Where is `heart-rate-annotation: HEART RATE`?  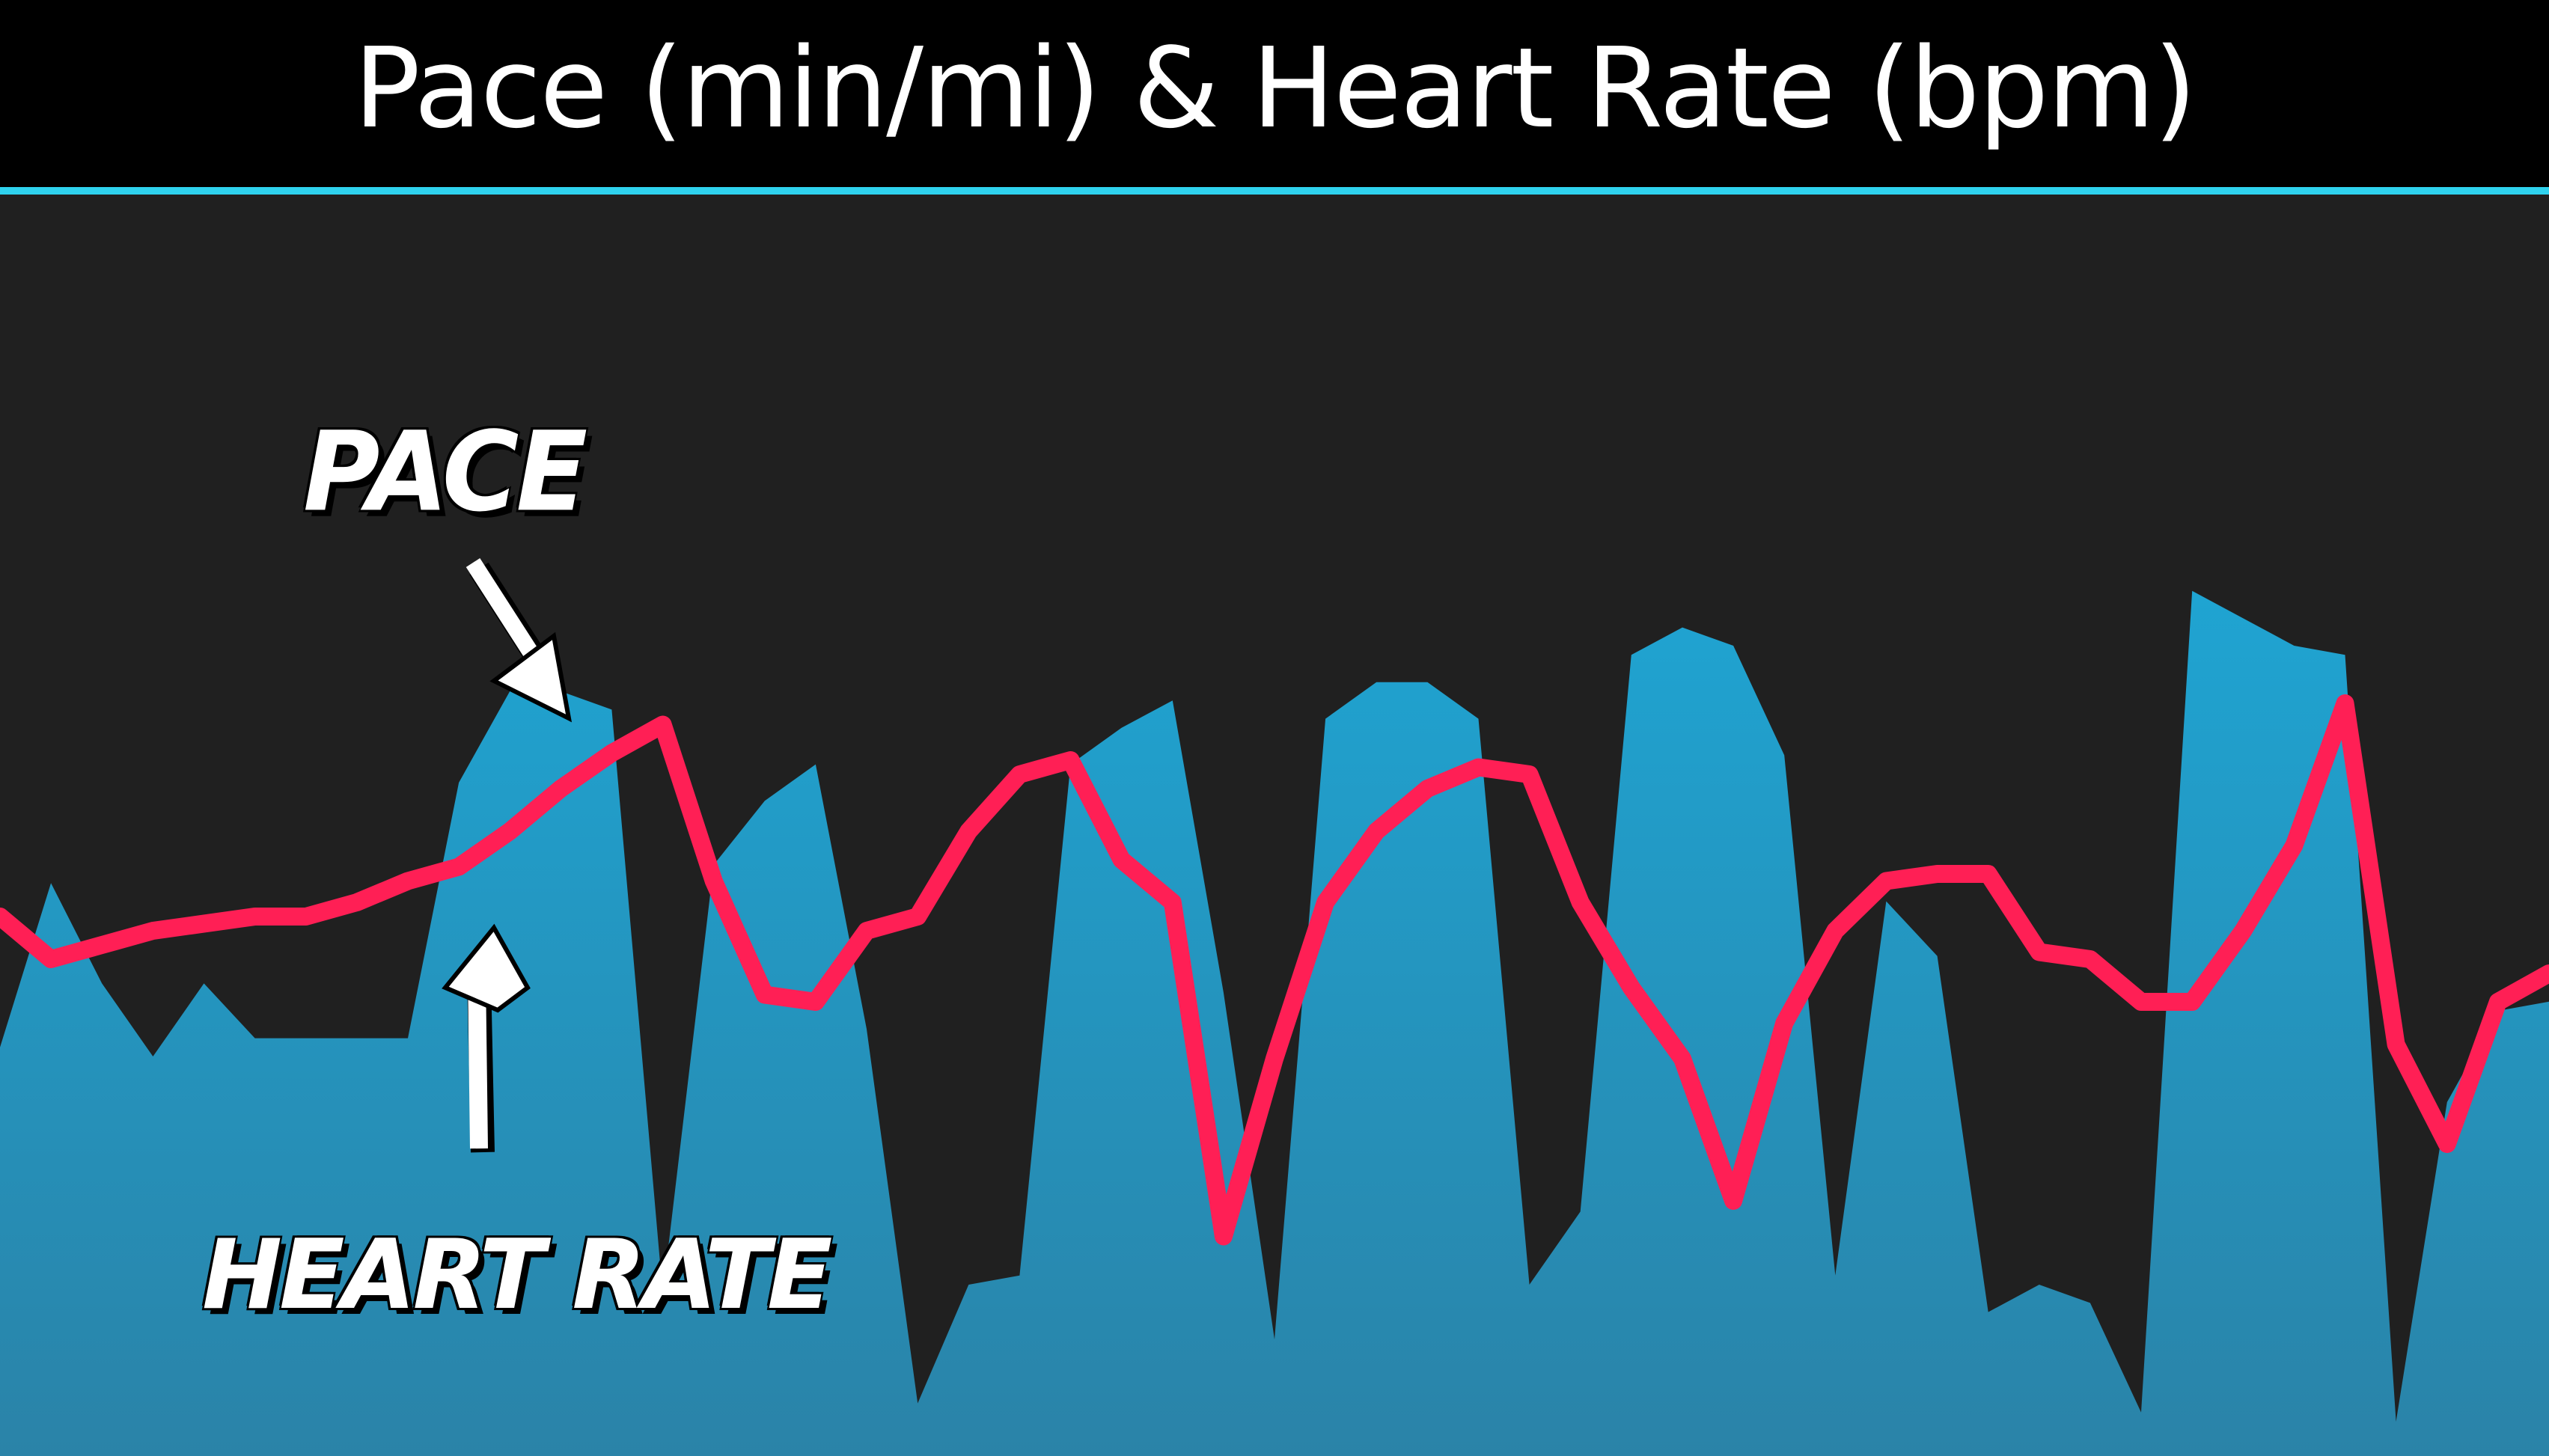 heart-rate-annotation: HEART RATE is located at coordinates (517, 1275).